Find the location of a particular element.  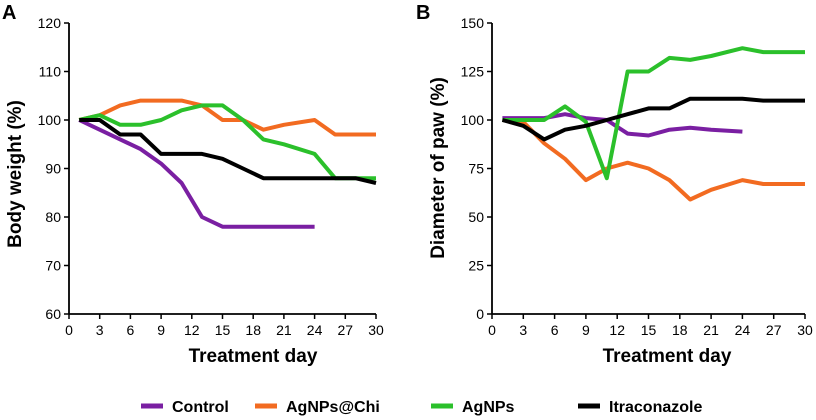

legend-item-itraconazole: Itraconazole is located at coordinates (640, 407).